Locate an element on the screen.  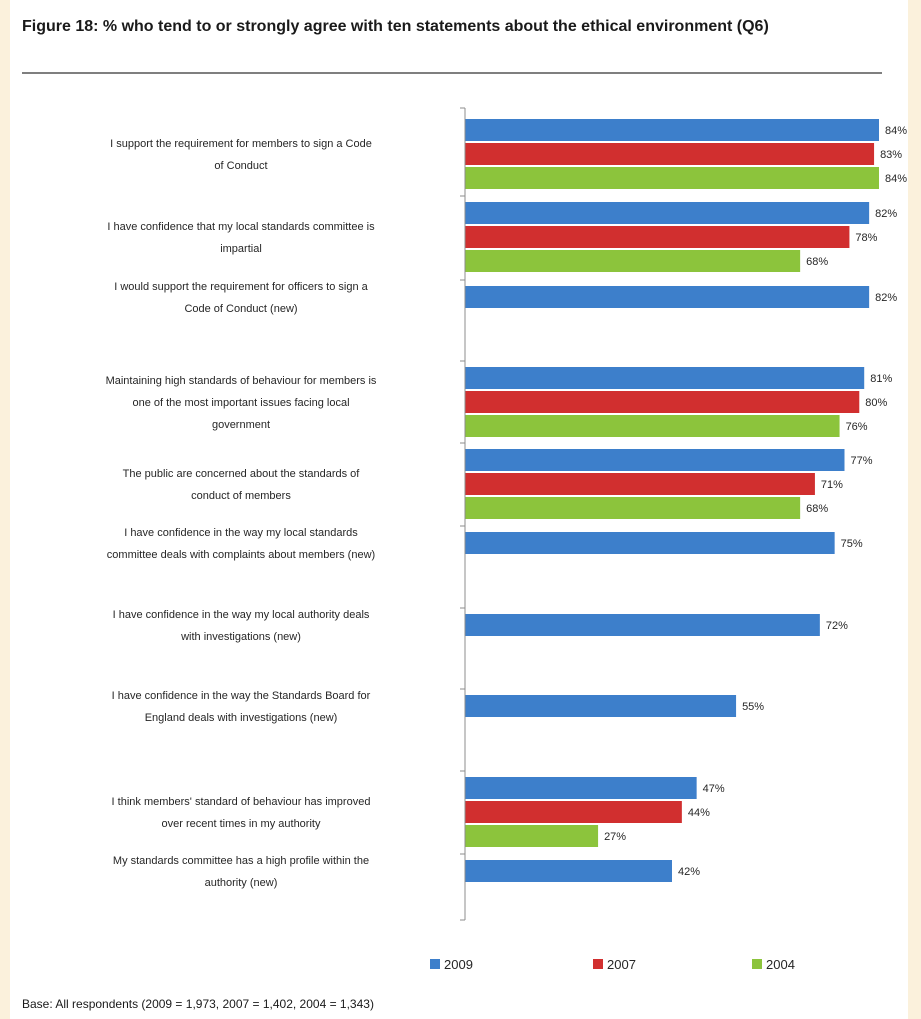
legend-swatch-2007 is located at coordinates (598, 964).